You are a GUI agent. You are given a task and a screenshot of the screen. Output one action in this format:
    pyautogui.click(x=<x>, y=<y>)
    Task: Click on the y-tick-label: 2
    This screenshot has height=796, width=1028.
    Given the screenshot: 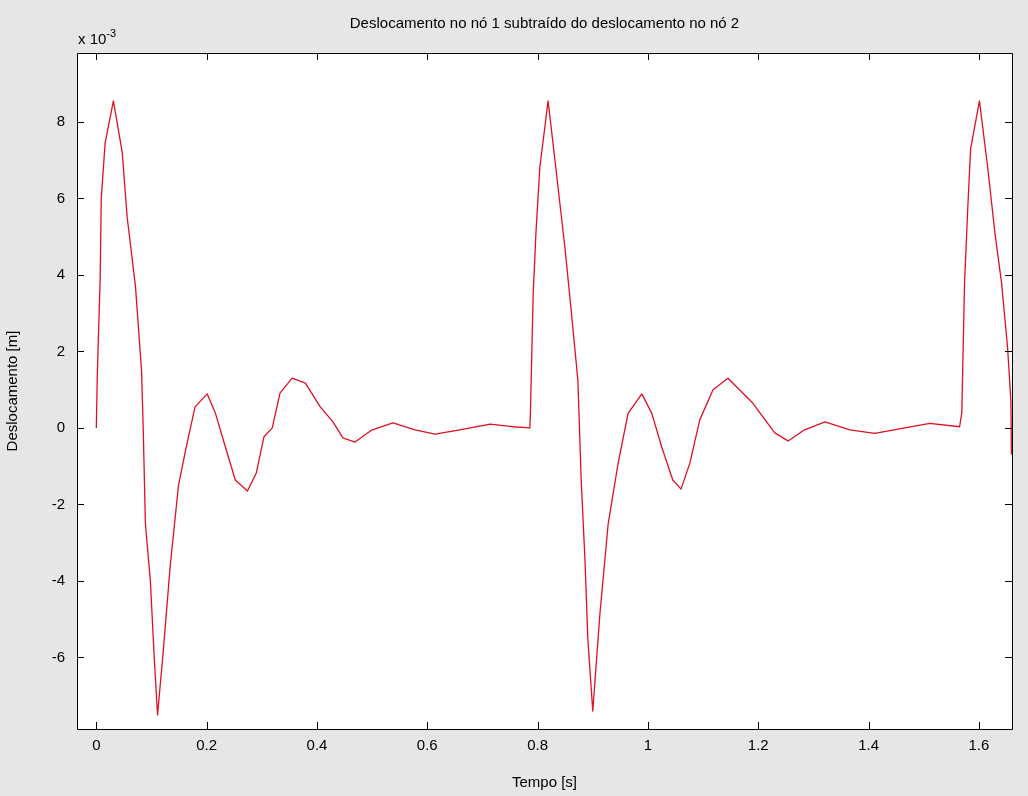 What is the action you would take?
    pyautogui.click(x=60, y=350)
    